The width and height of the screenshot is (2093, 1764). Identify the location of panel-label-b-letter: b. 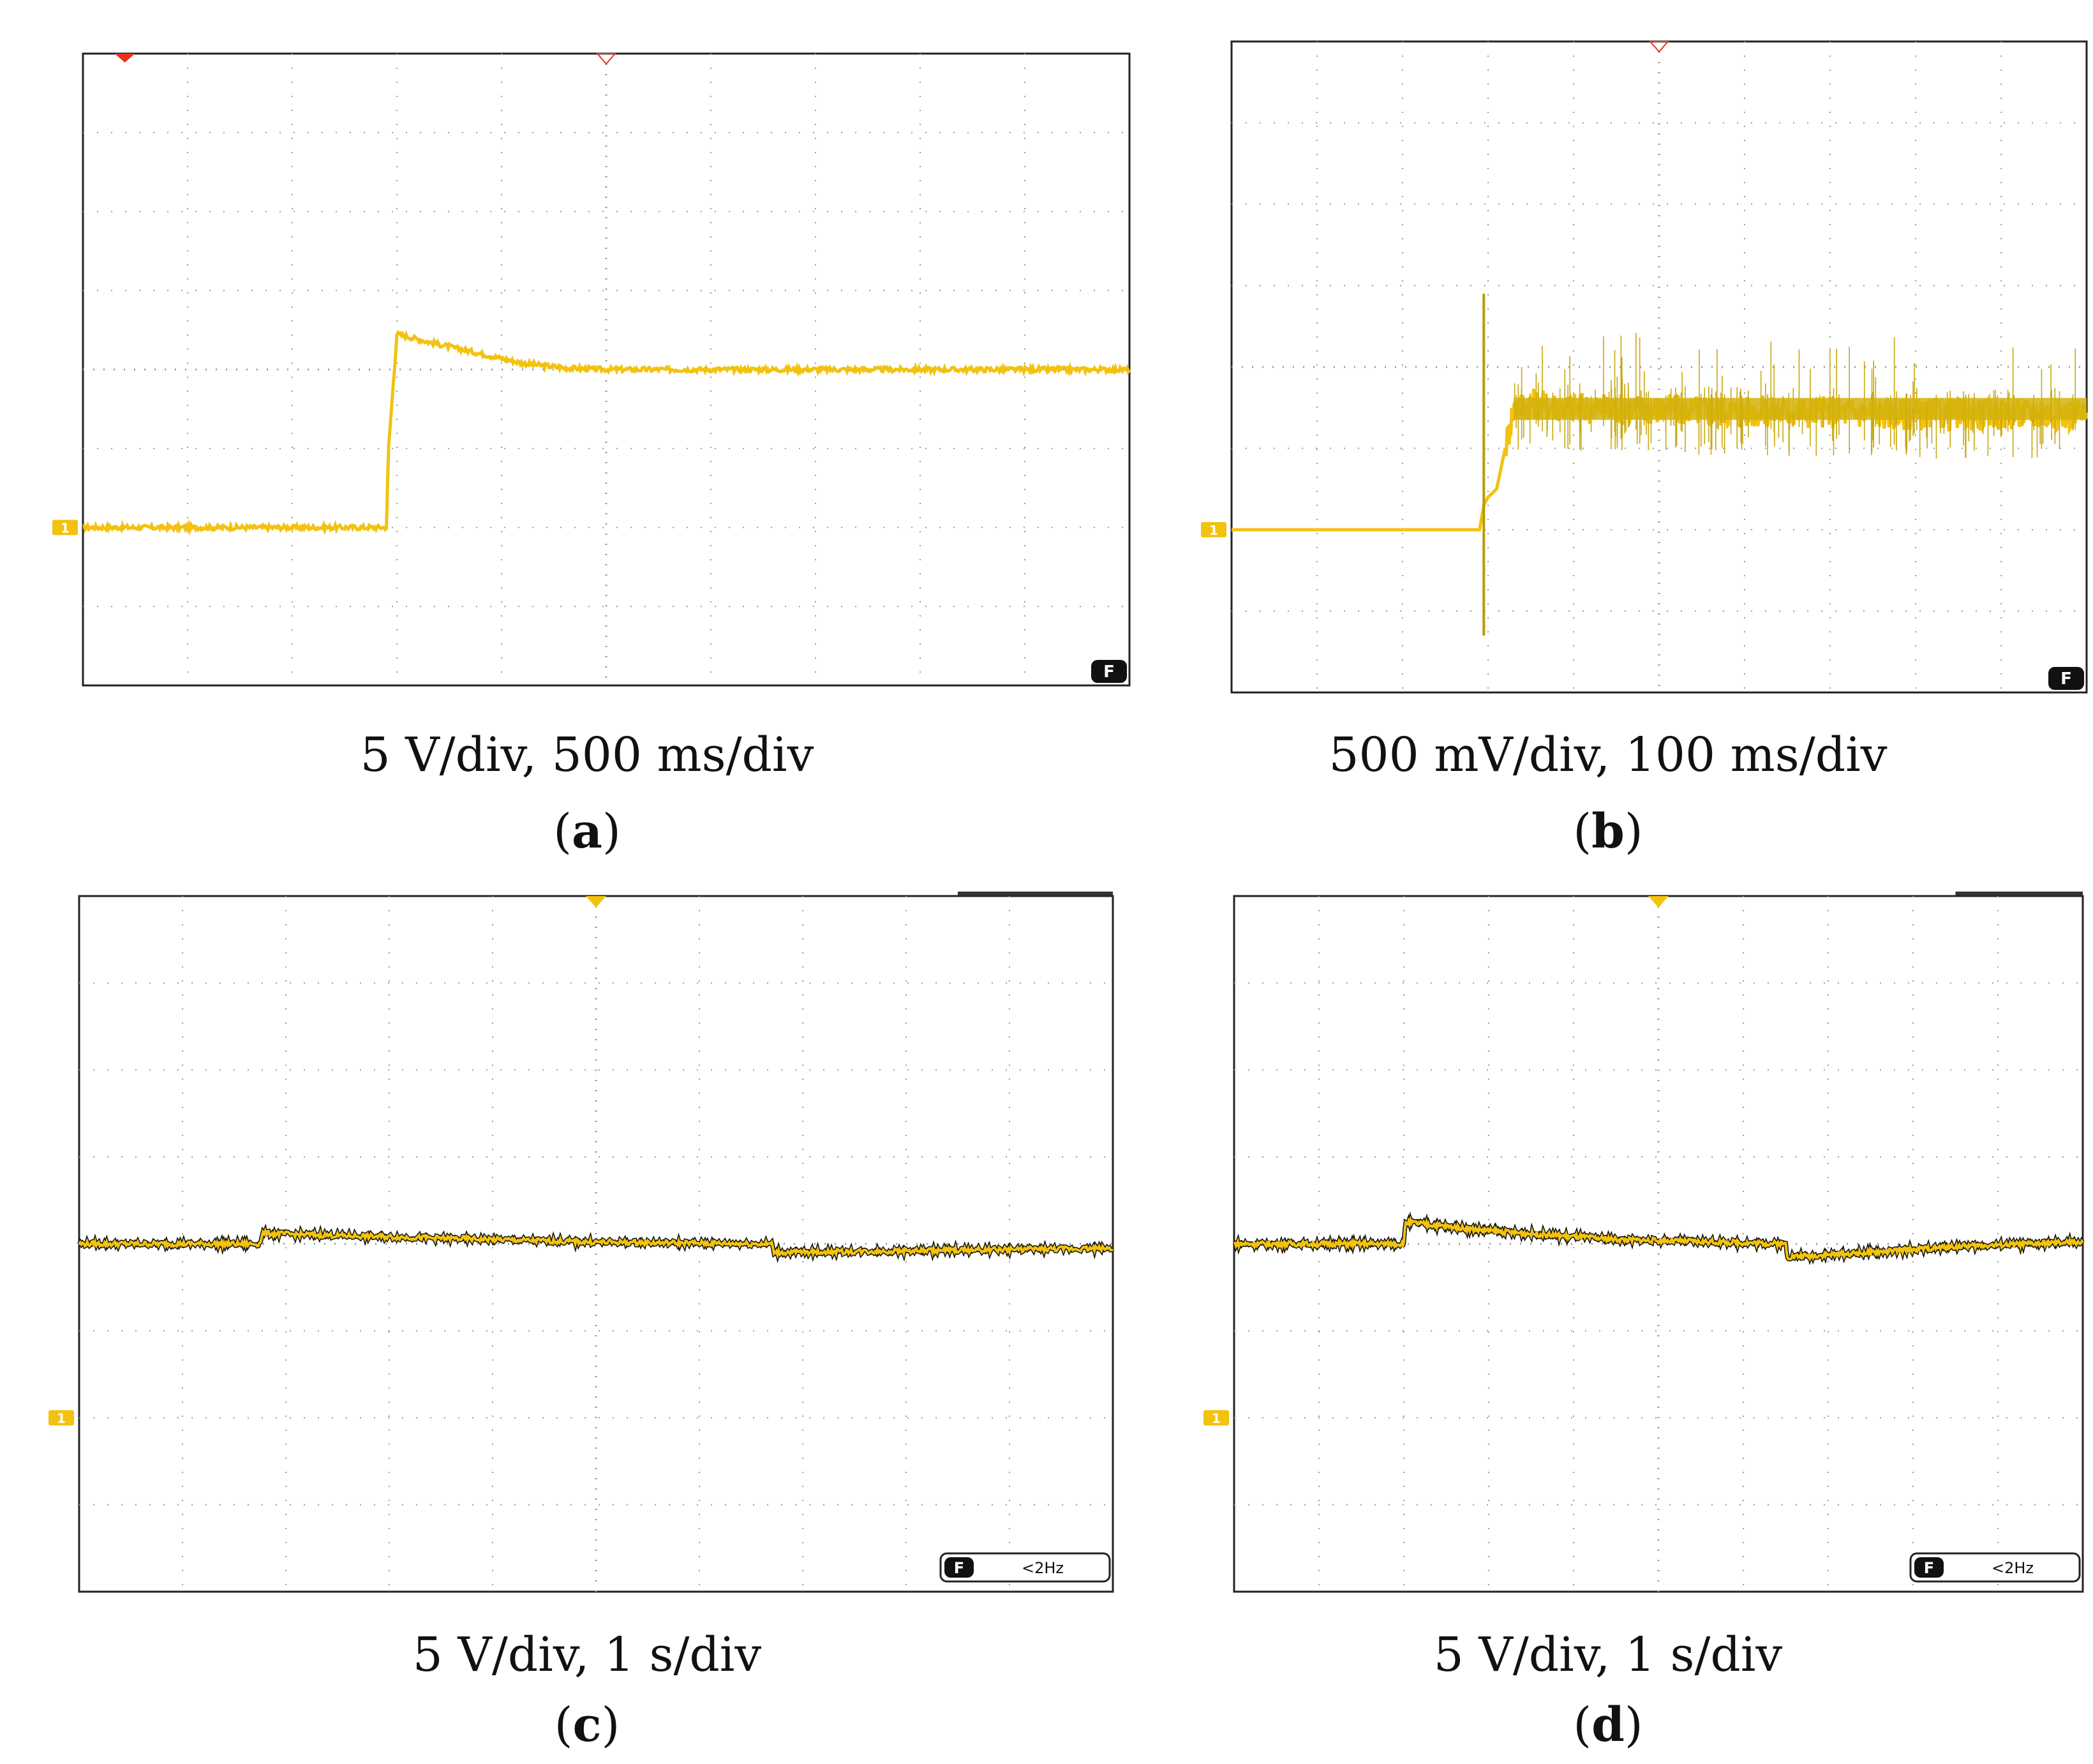
(1608, 831).